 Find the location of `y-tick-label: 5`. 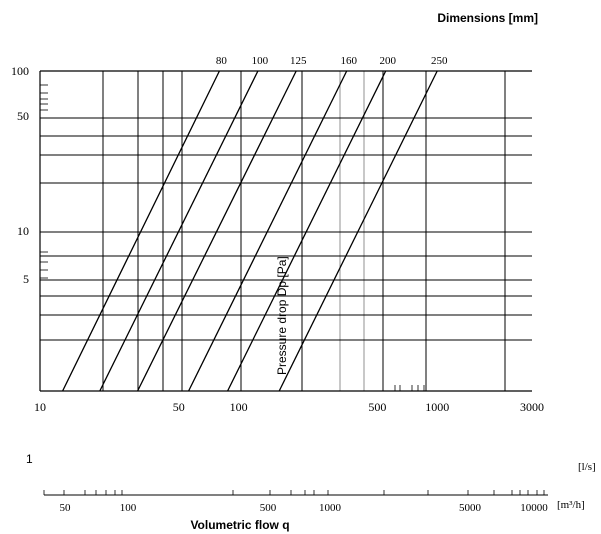

y-tick-label: 5 is located at coordinates (26, 279).